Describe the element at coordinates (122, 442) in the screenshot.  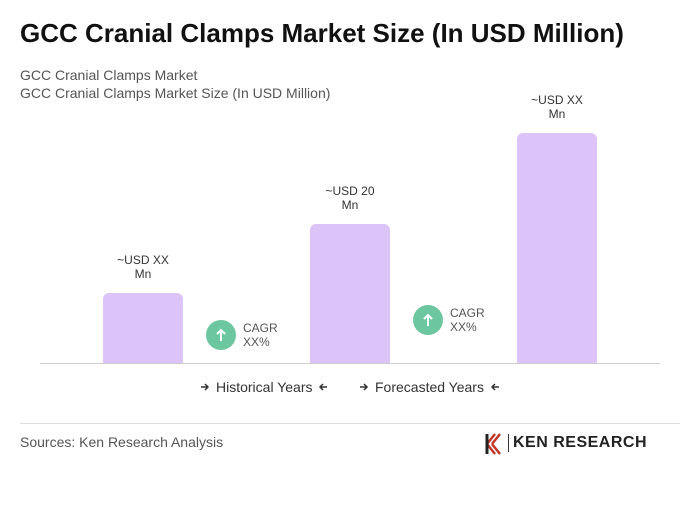
I see `source: Sources: Ken Research Analysis` at that location.